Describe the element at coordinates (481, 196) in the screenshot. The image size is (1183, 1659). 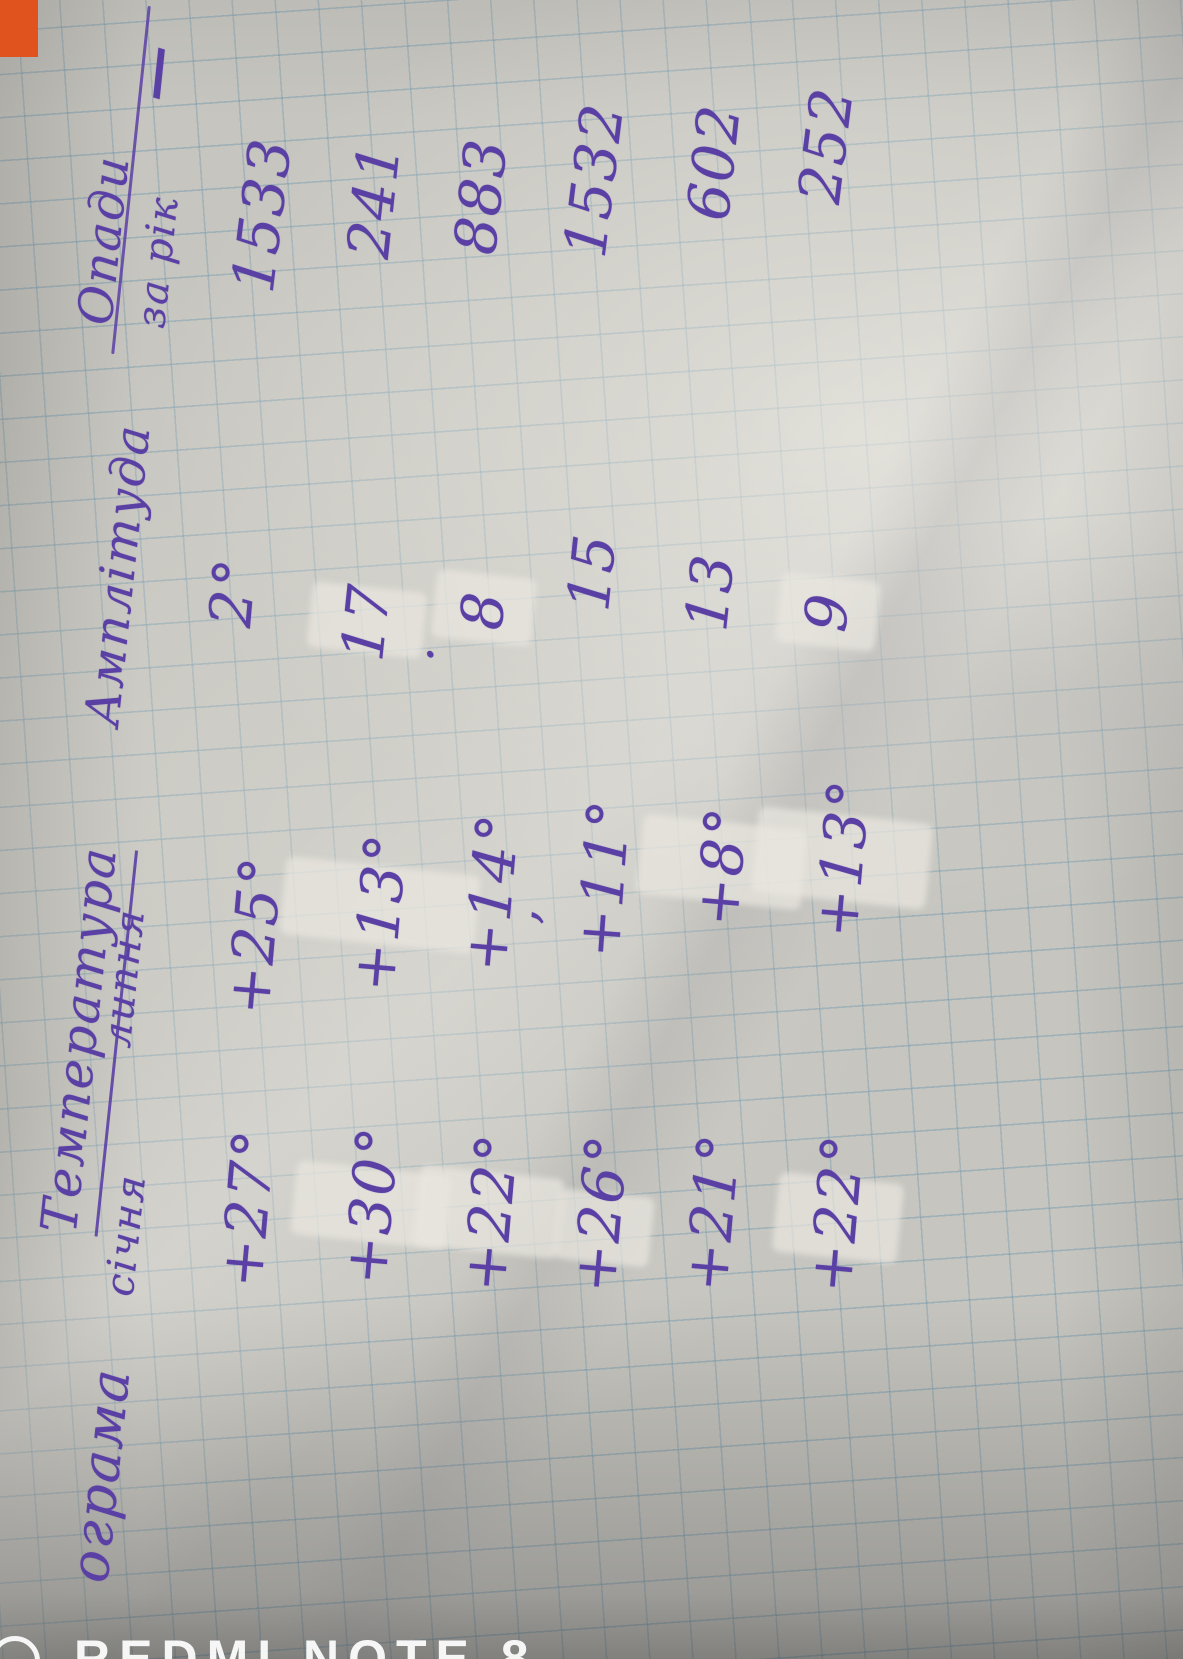
I see `precip-r3: 883` at that location.